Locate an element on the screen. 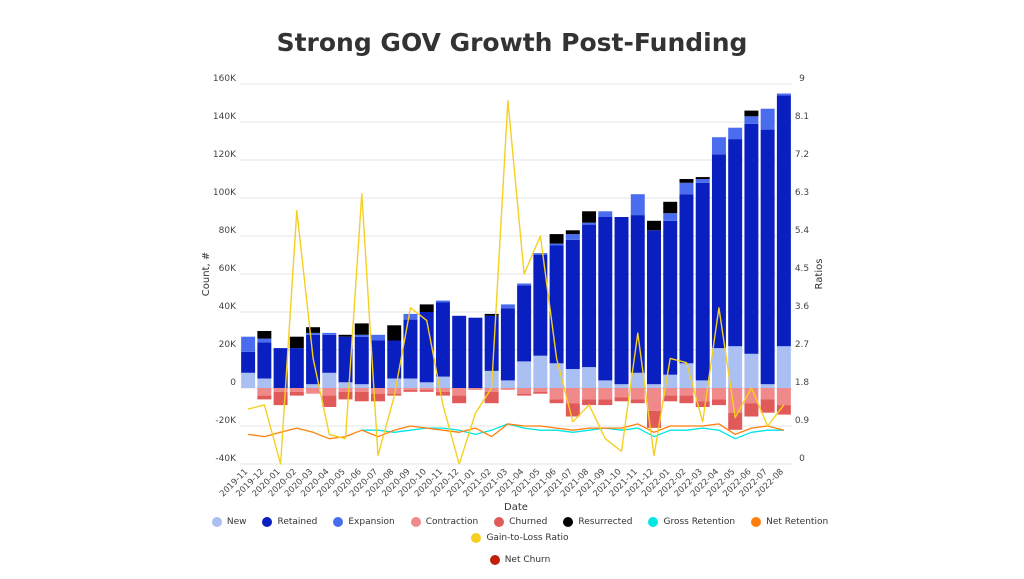 The image size is (1024, 579). legend-marker-churned is located at coordinates (499, 522).